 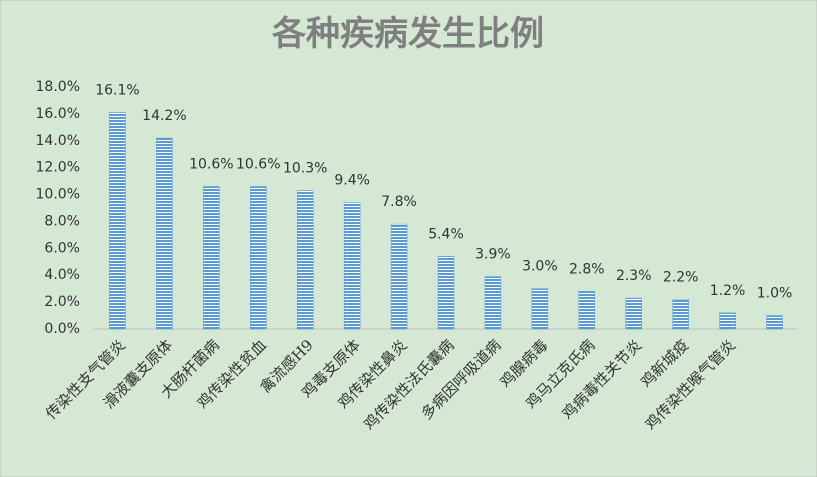 I want to click on value-label: 2.2%, so click(x=681, y=277).